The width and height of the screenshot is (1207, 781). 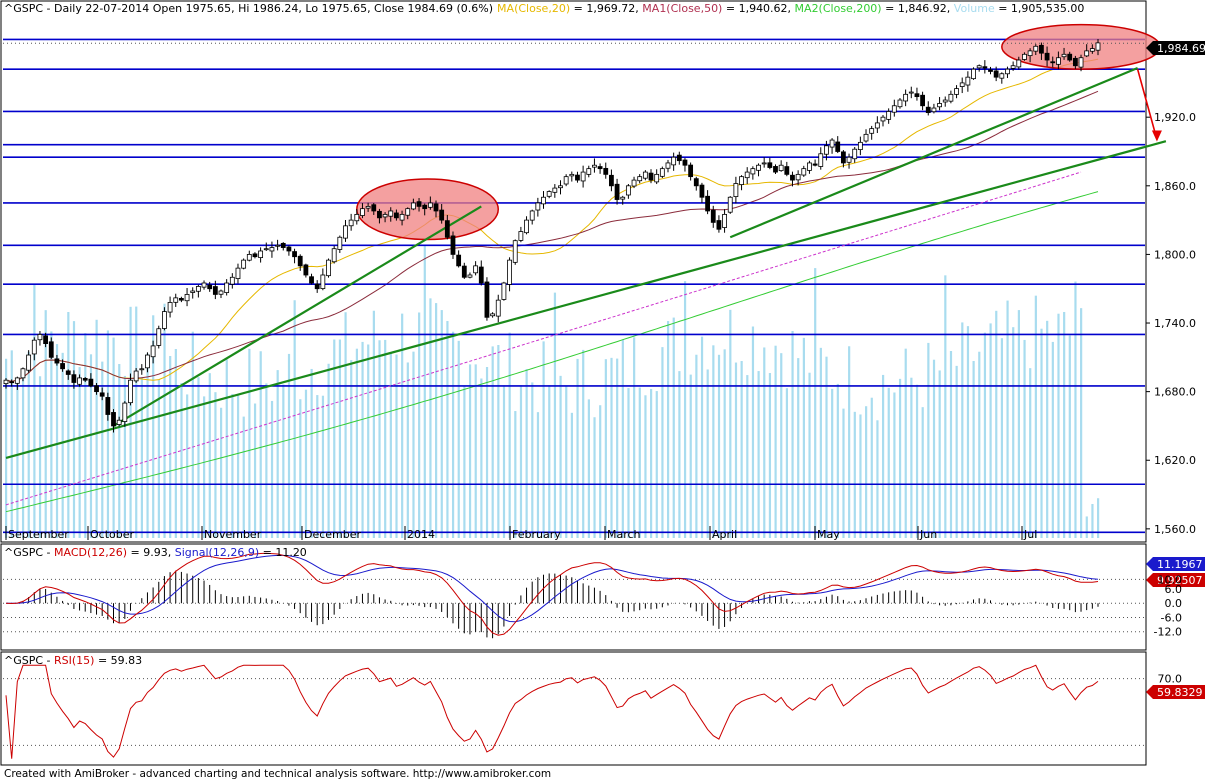 What do you see at coordinates (1175, 117) in the screenshot?
I see `y-tick-label: 1,920.0` at bounding box center [1175, 117].